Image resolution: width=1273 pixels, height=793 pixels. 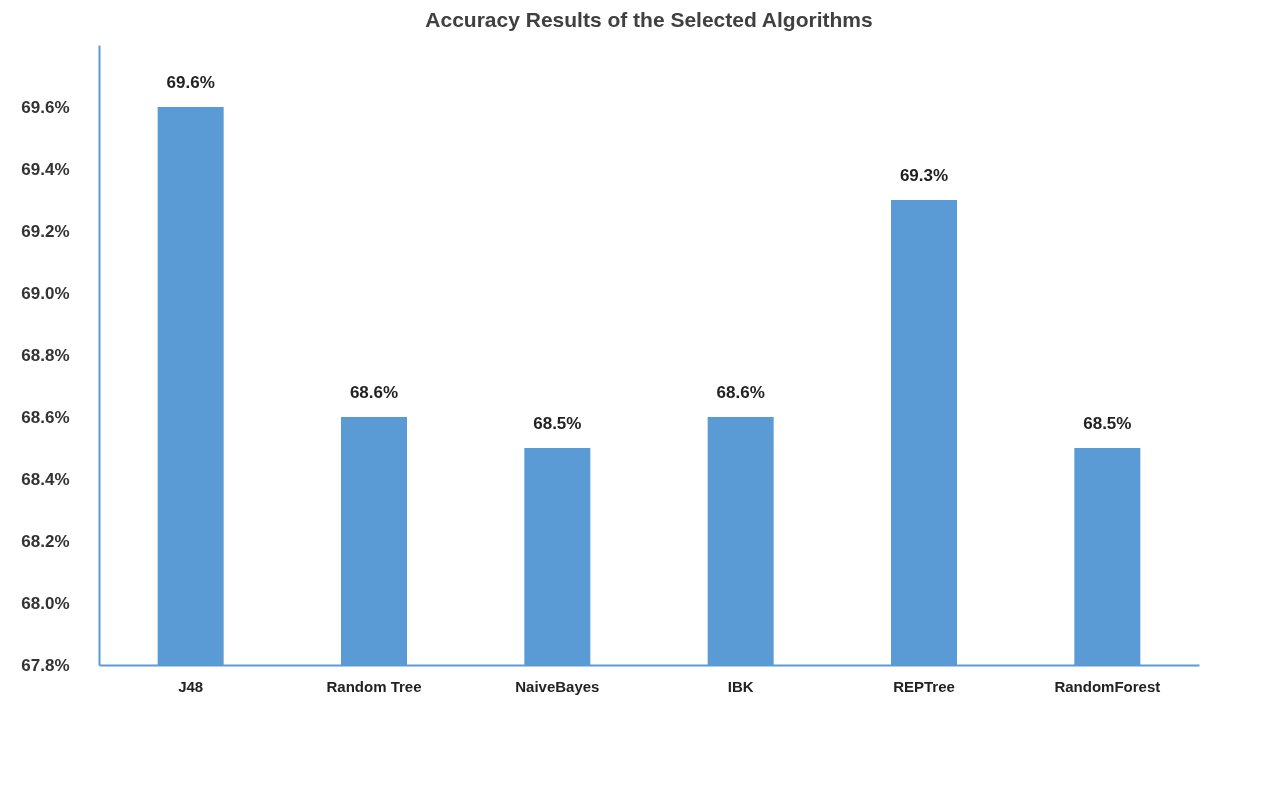 I want to click on x-tick-label: RandomForest, so click(x=1107, y=686).